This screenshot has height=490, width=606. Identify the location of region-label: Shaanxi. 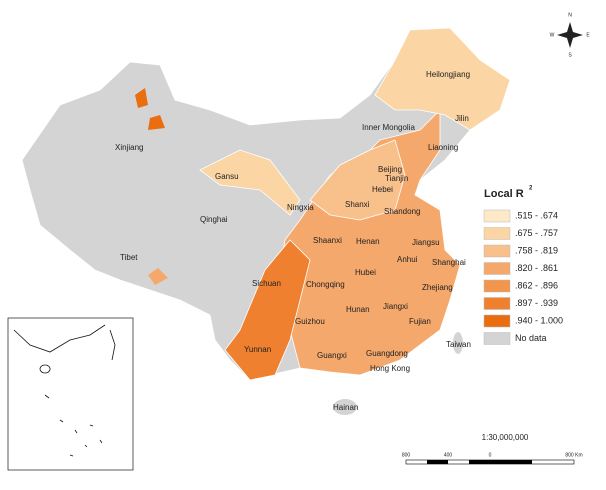
(327, 240).